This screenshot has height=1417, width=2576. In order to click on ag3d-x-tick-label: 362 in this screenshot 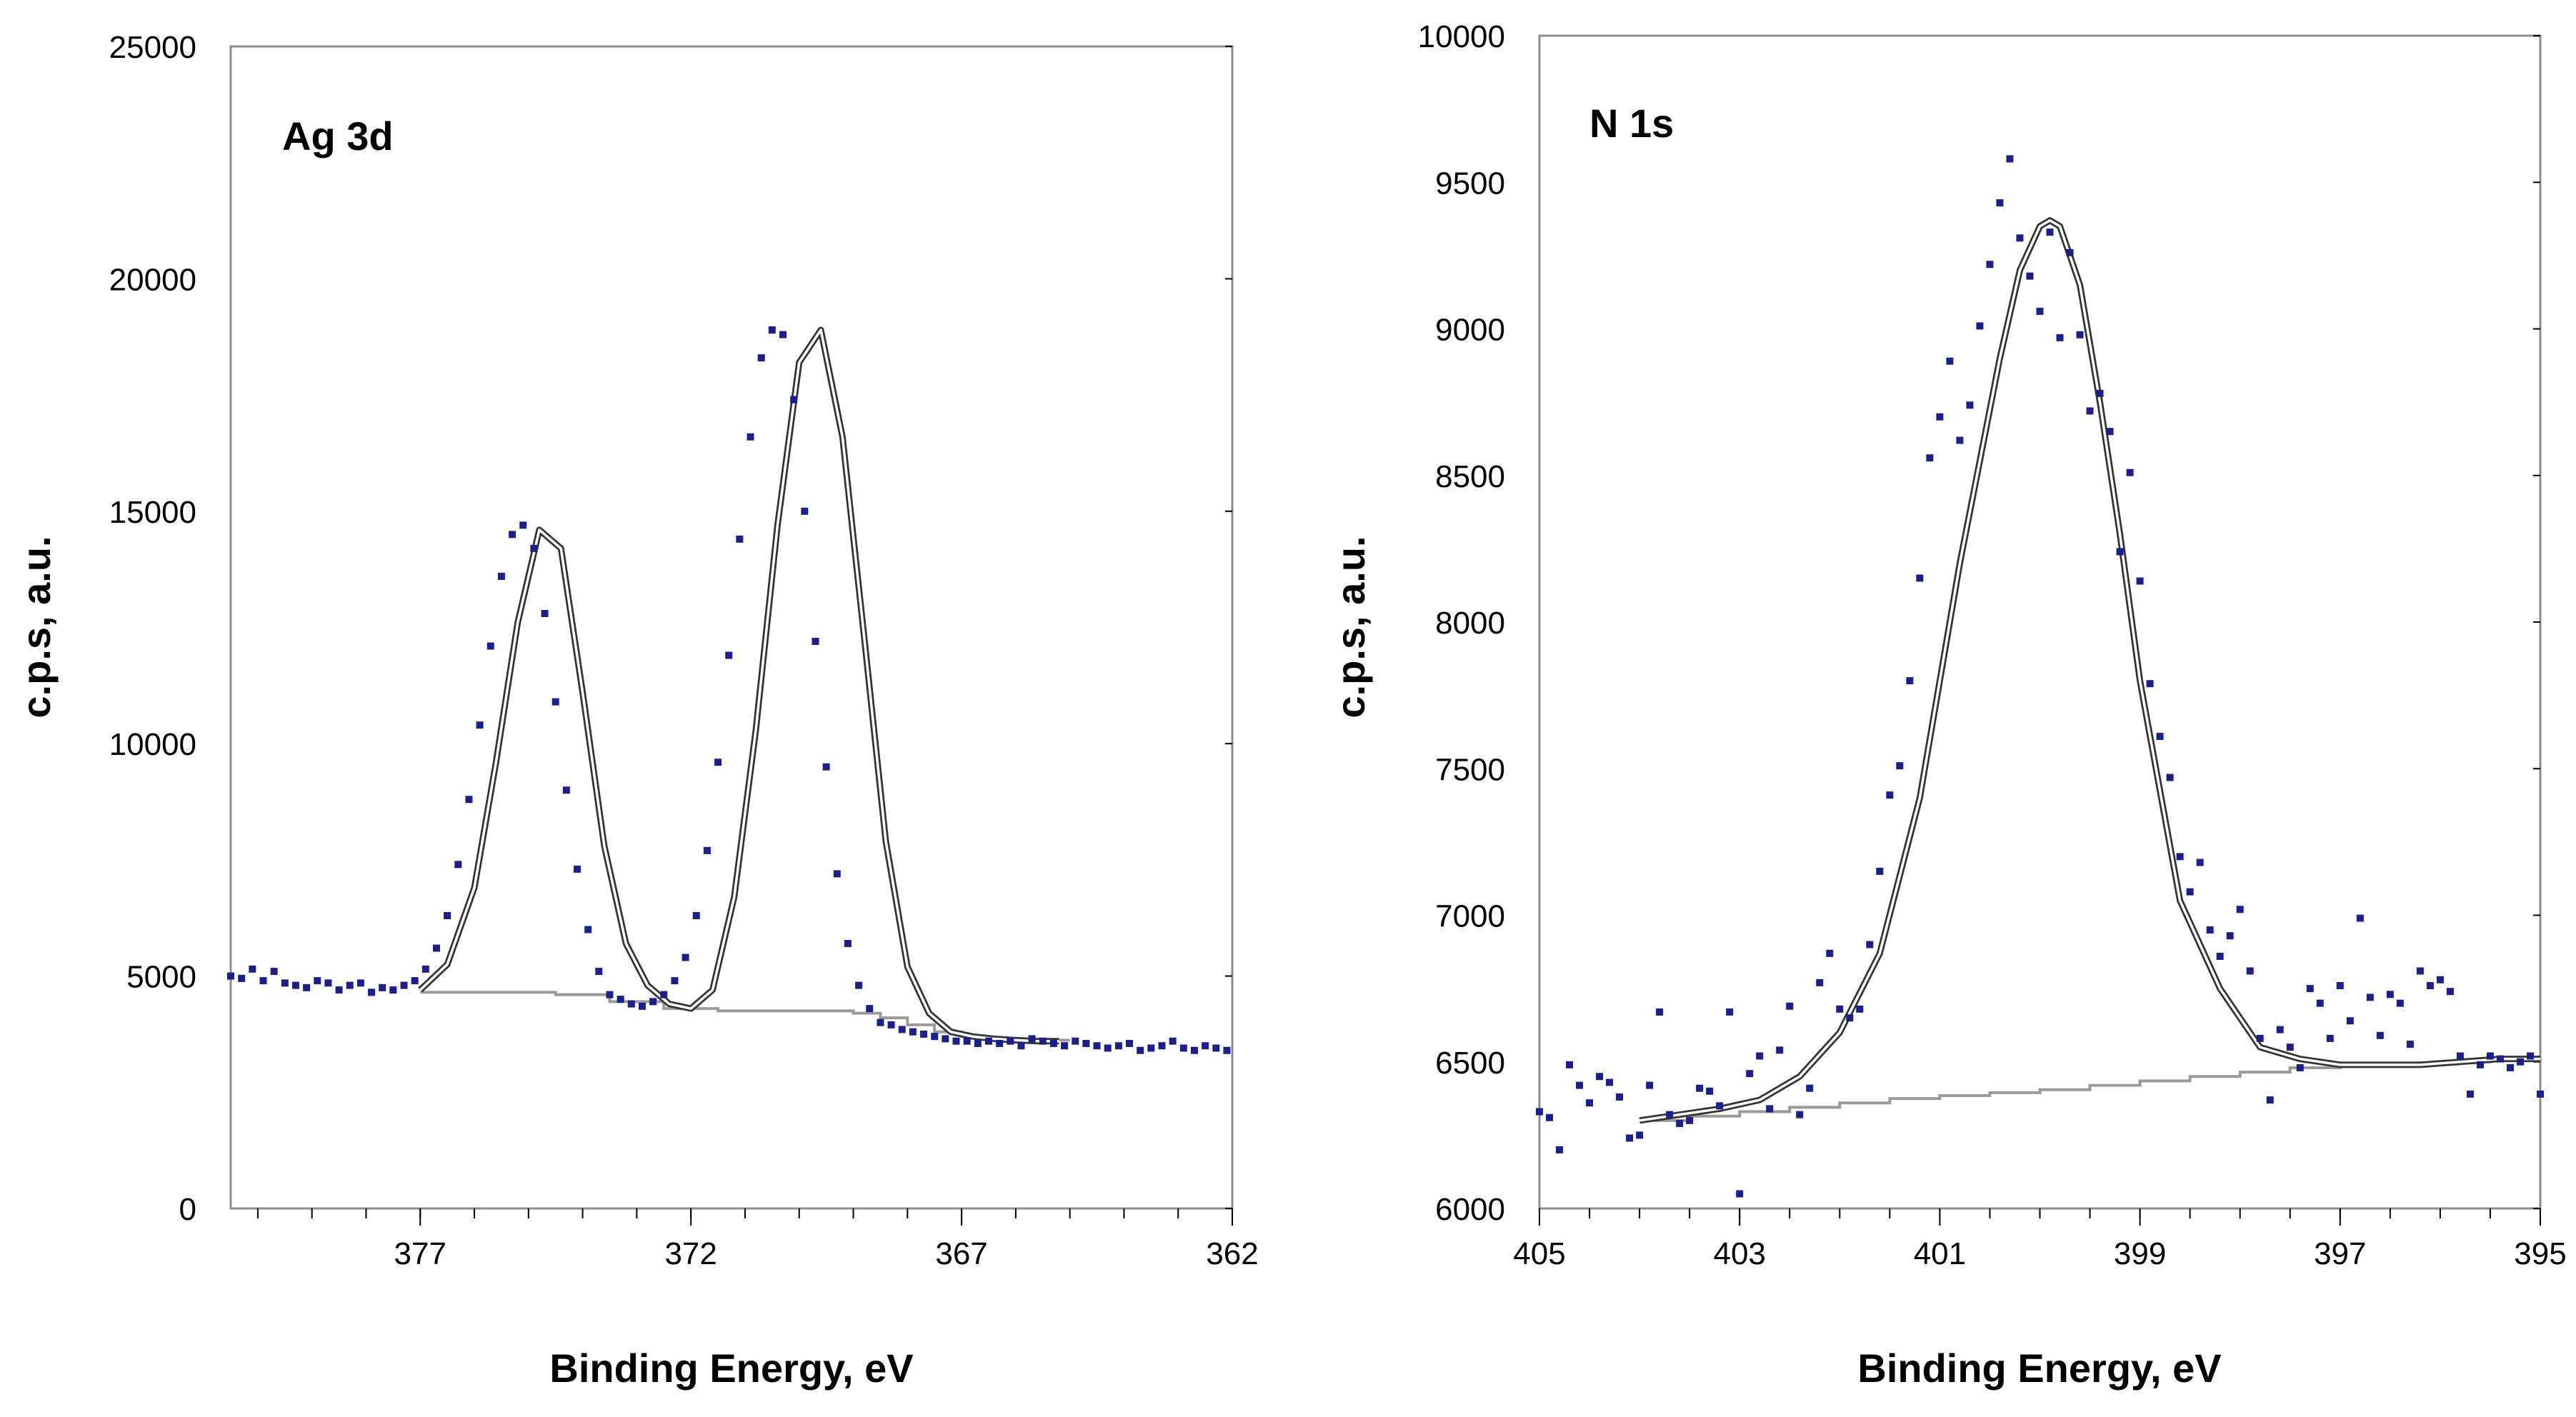, I will do `click(1232, 1253)`.